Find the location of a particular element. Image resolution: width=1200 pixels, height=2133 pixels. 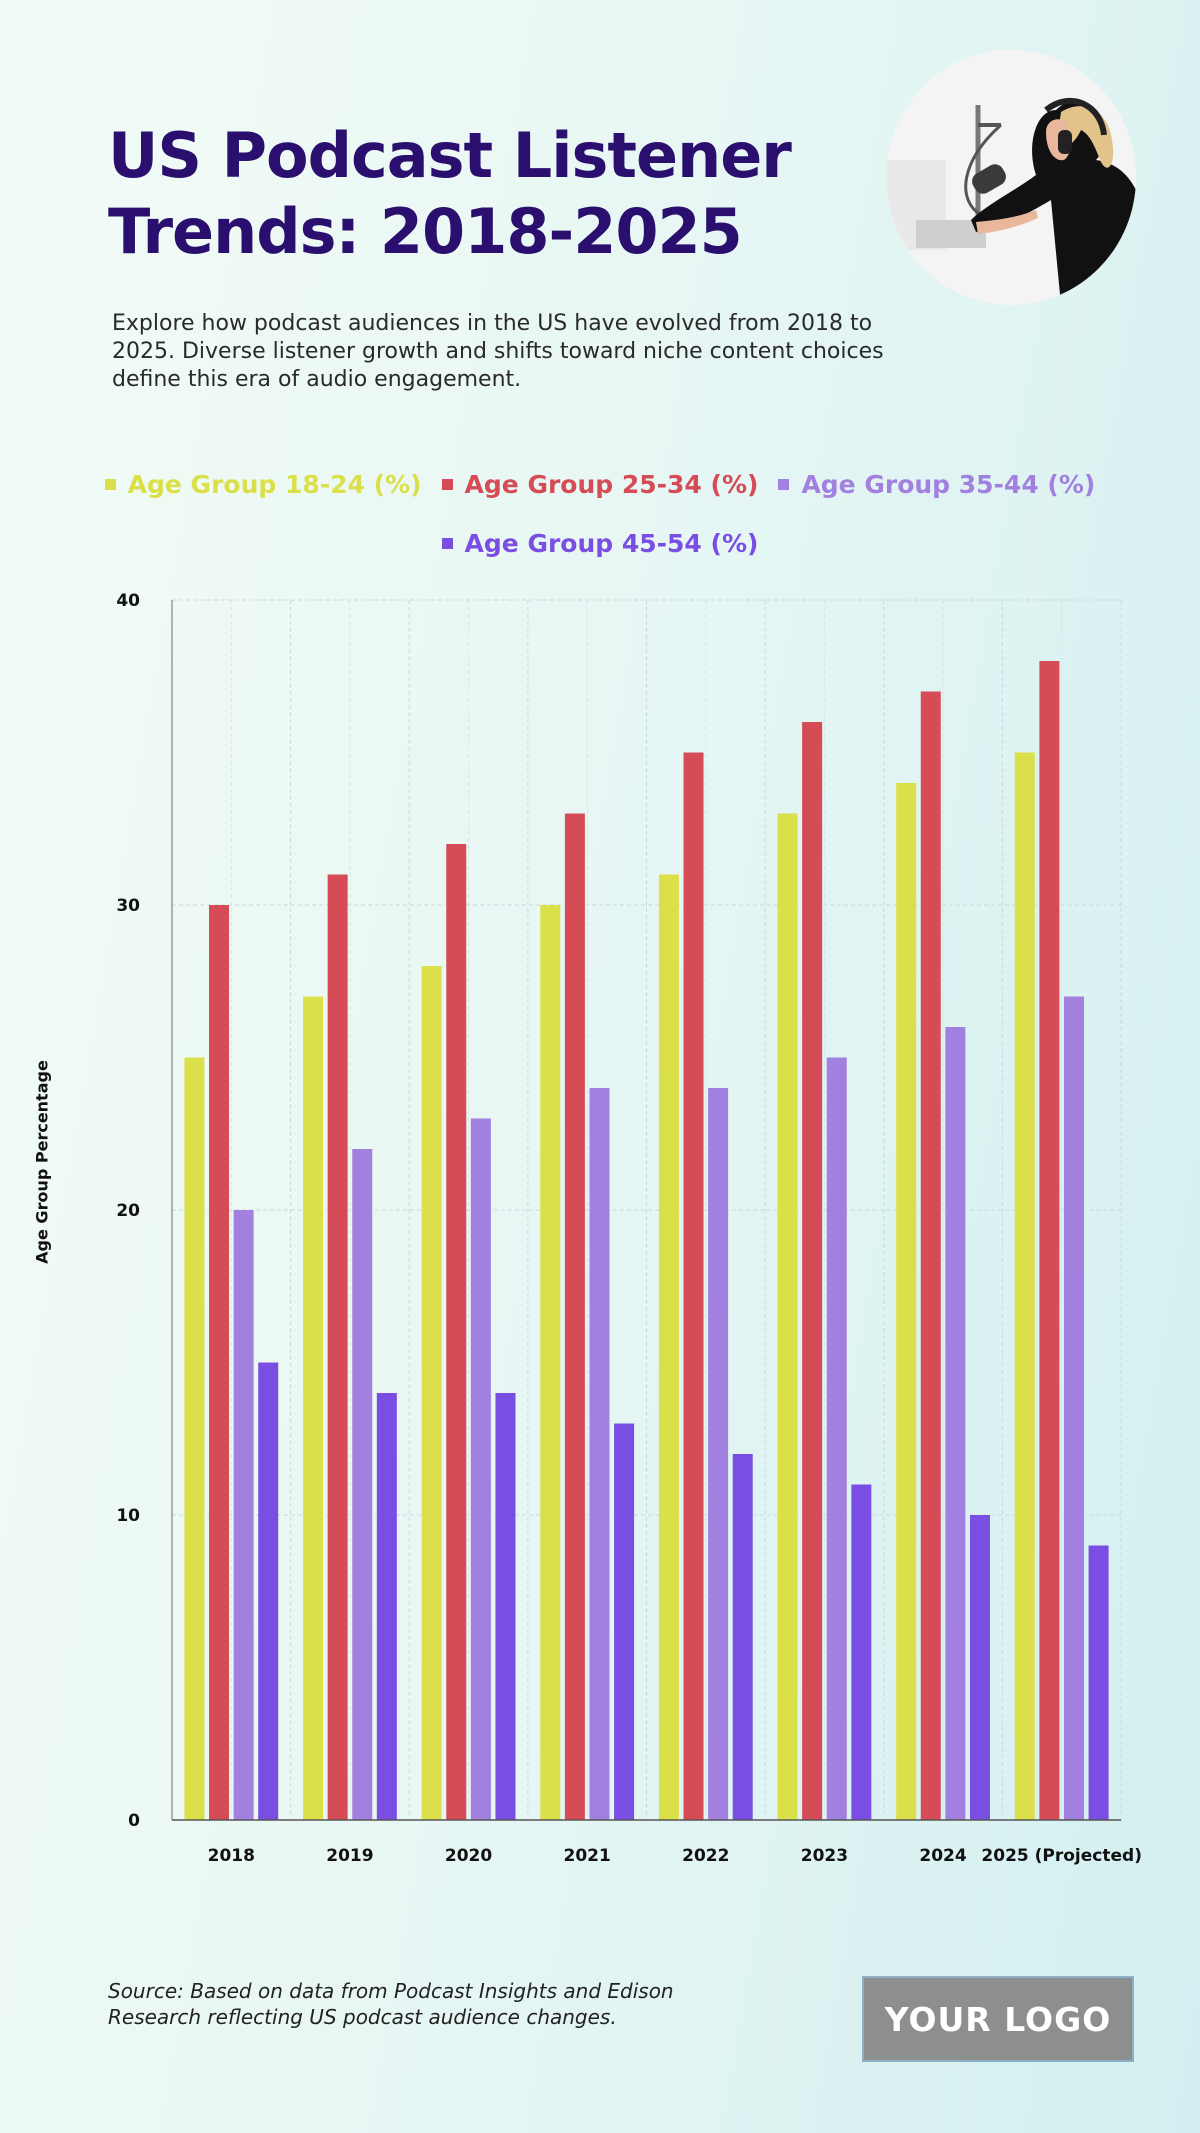

bar-3544-2023 is located at coordinates (836, 1438).